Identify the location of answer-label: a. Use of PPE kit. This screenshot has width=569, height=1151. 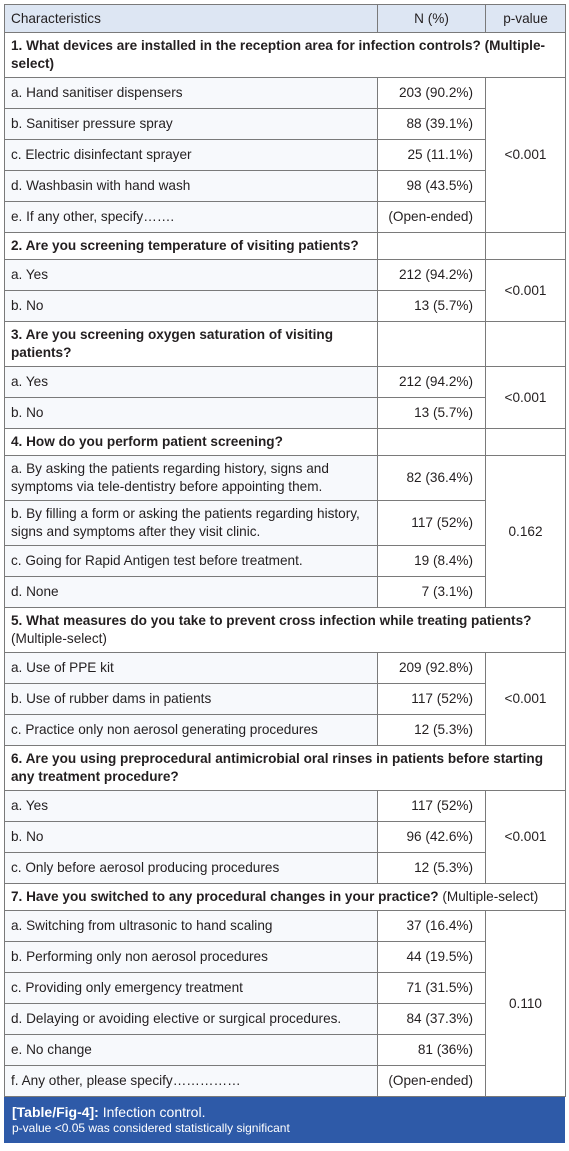
(191, 668).